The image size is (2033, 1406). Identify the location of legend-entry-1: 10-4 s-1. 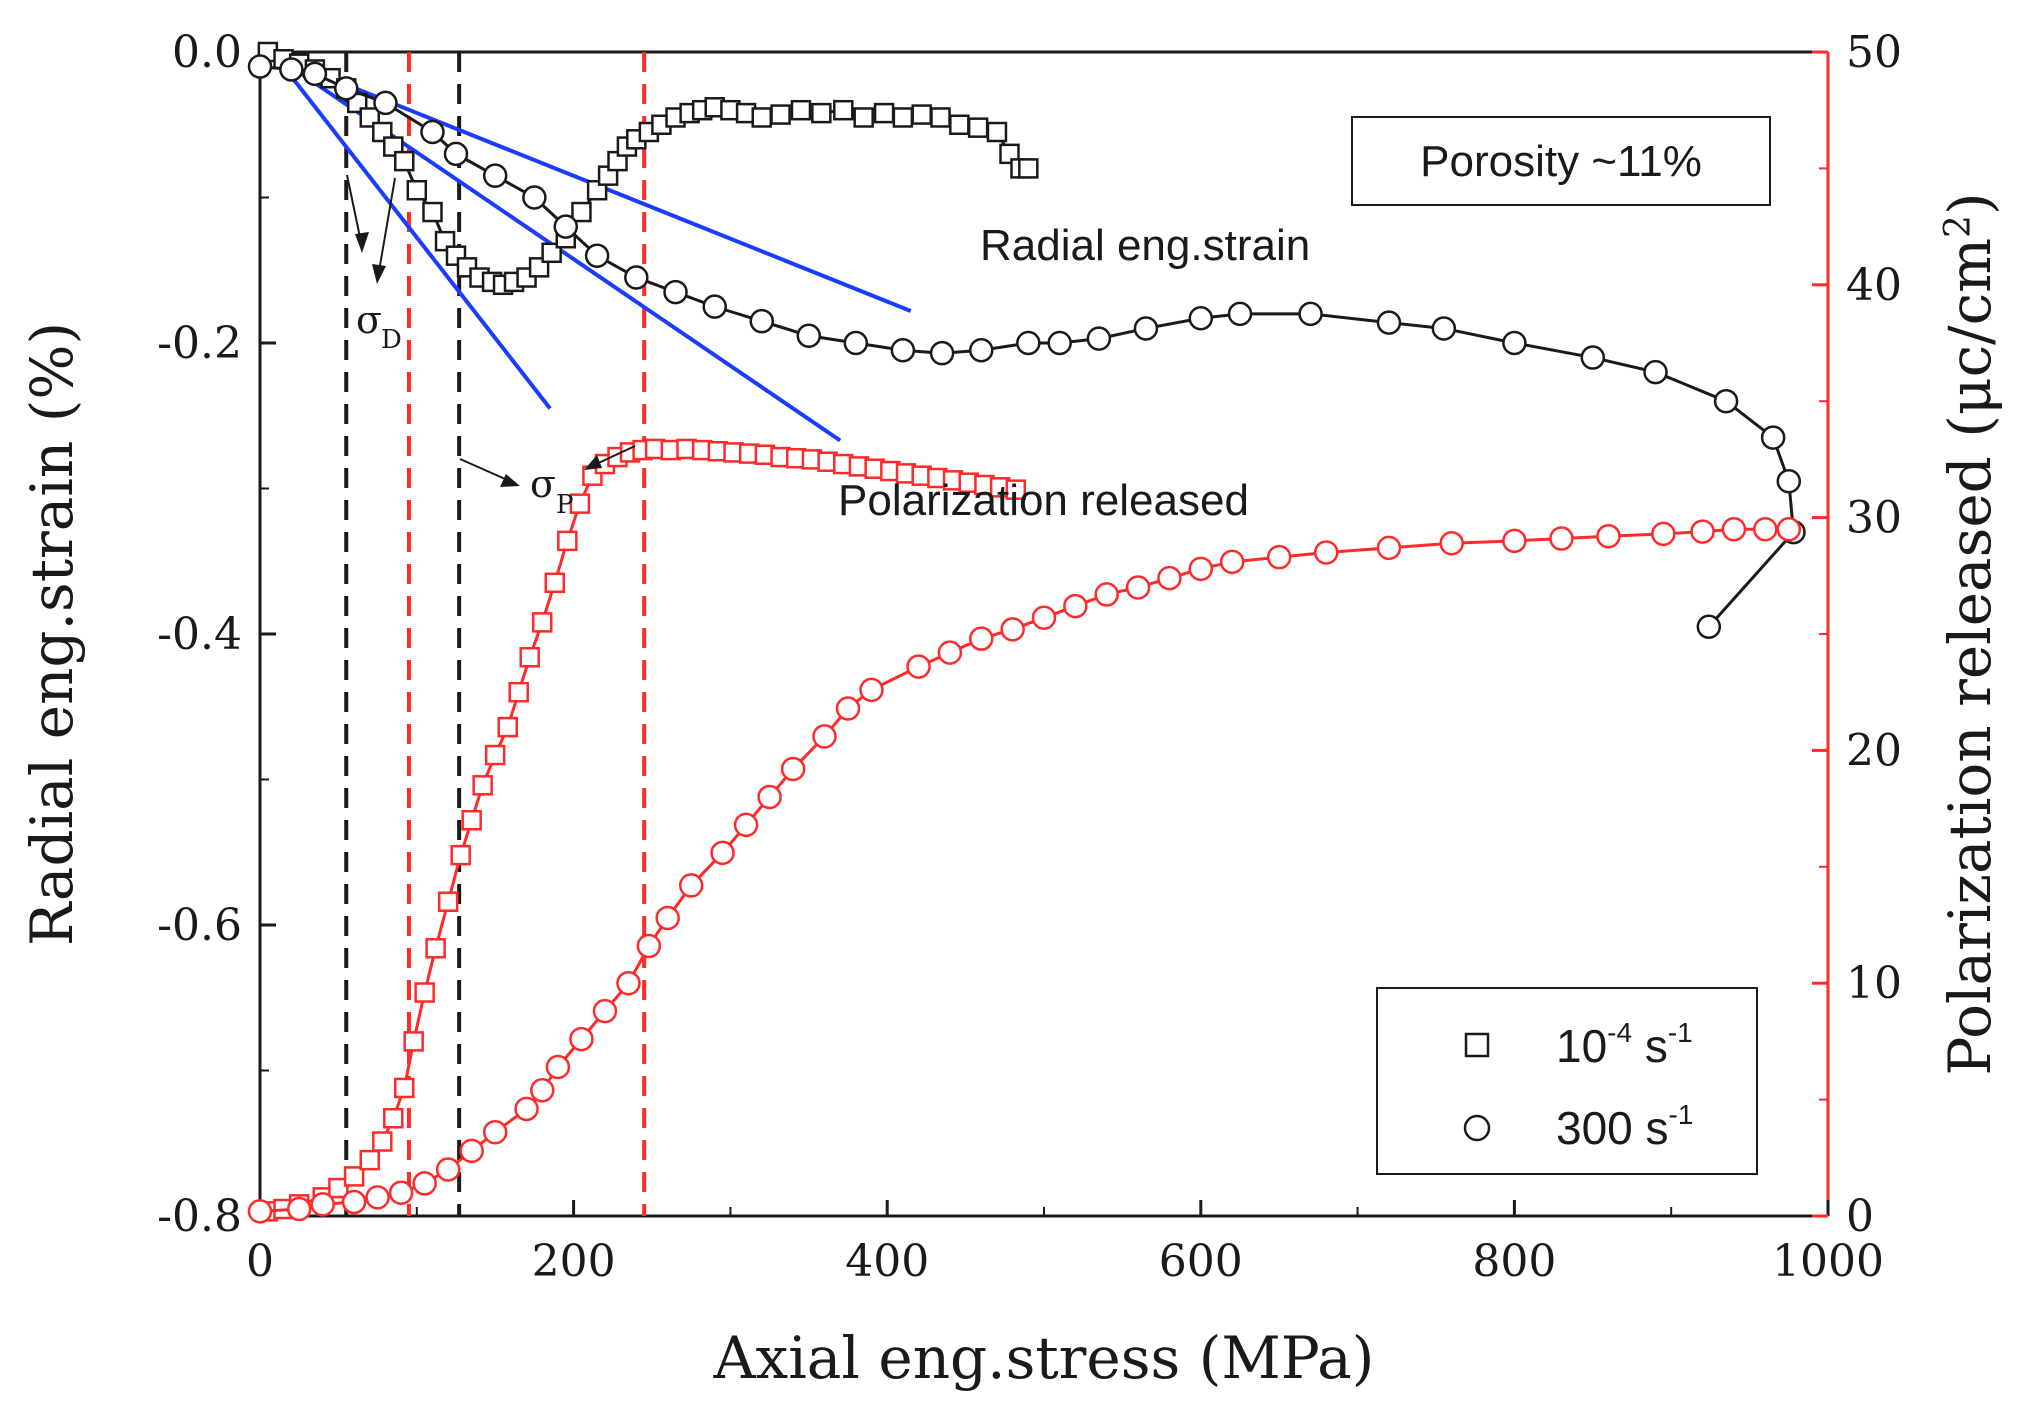
(1624, 1044).